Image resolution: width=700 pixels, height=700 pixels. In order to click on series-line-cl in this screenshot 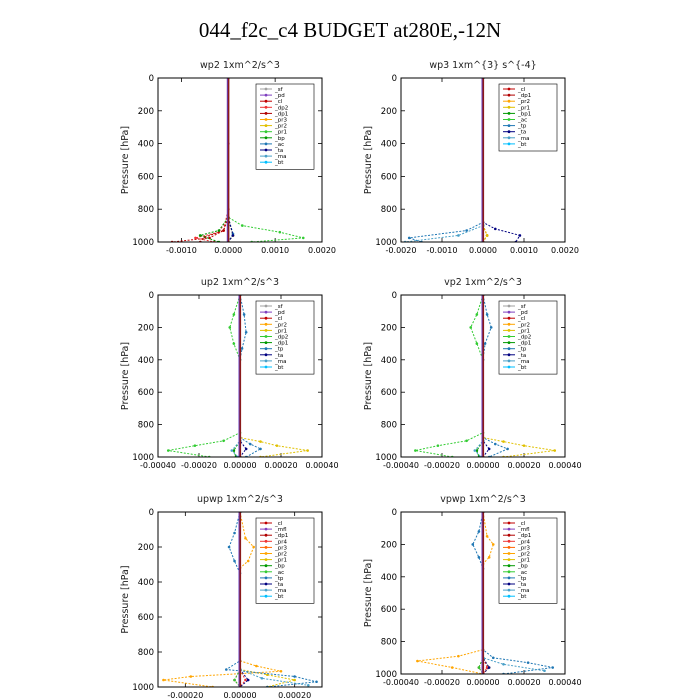, I will do `click(200, 160)`.